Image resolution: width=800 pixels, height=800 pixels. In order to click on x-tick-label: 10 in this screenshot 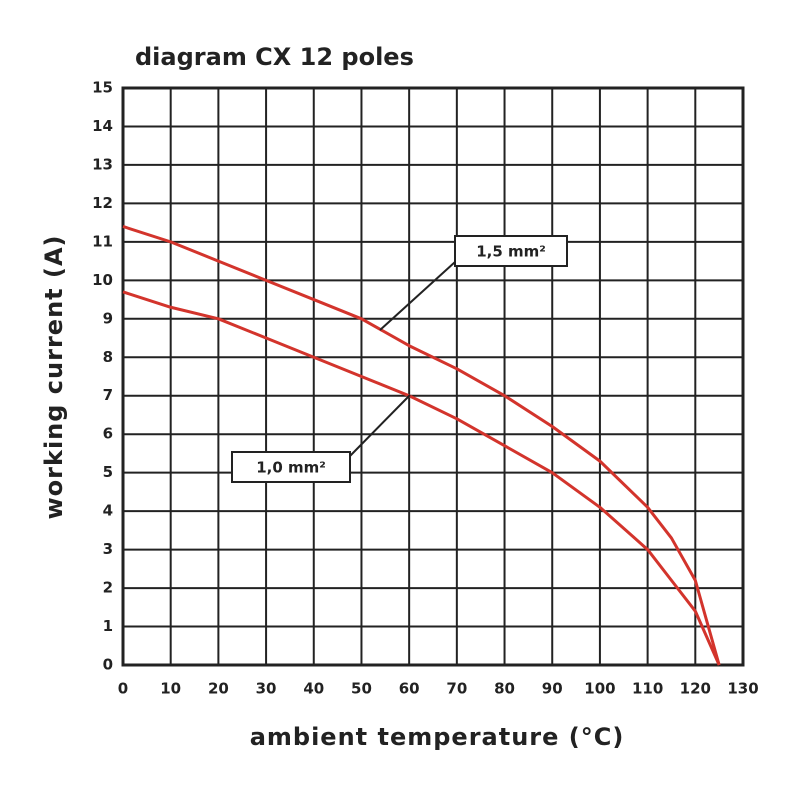, I will do `click(170, 689)`.